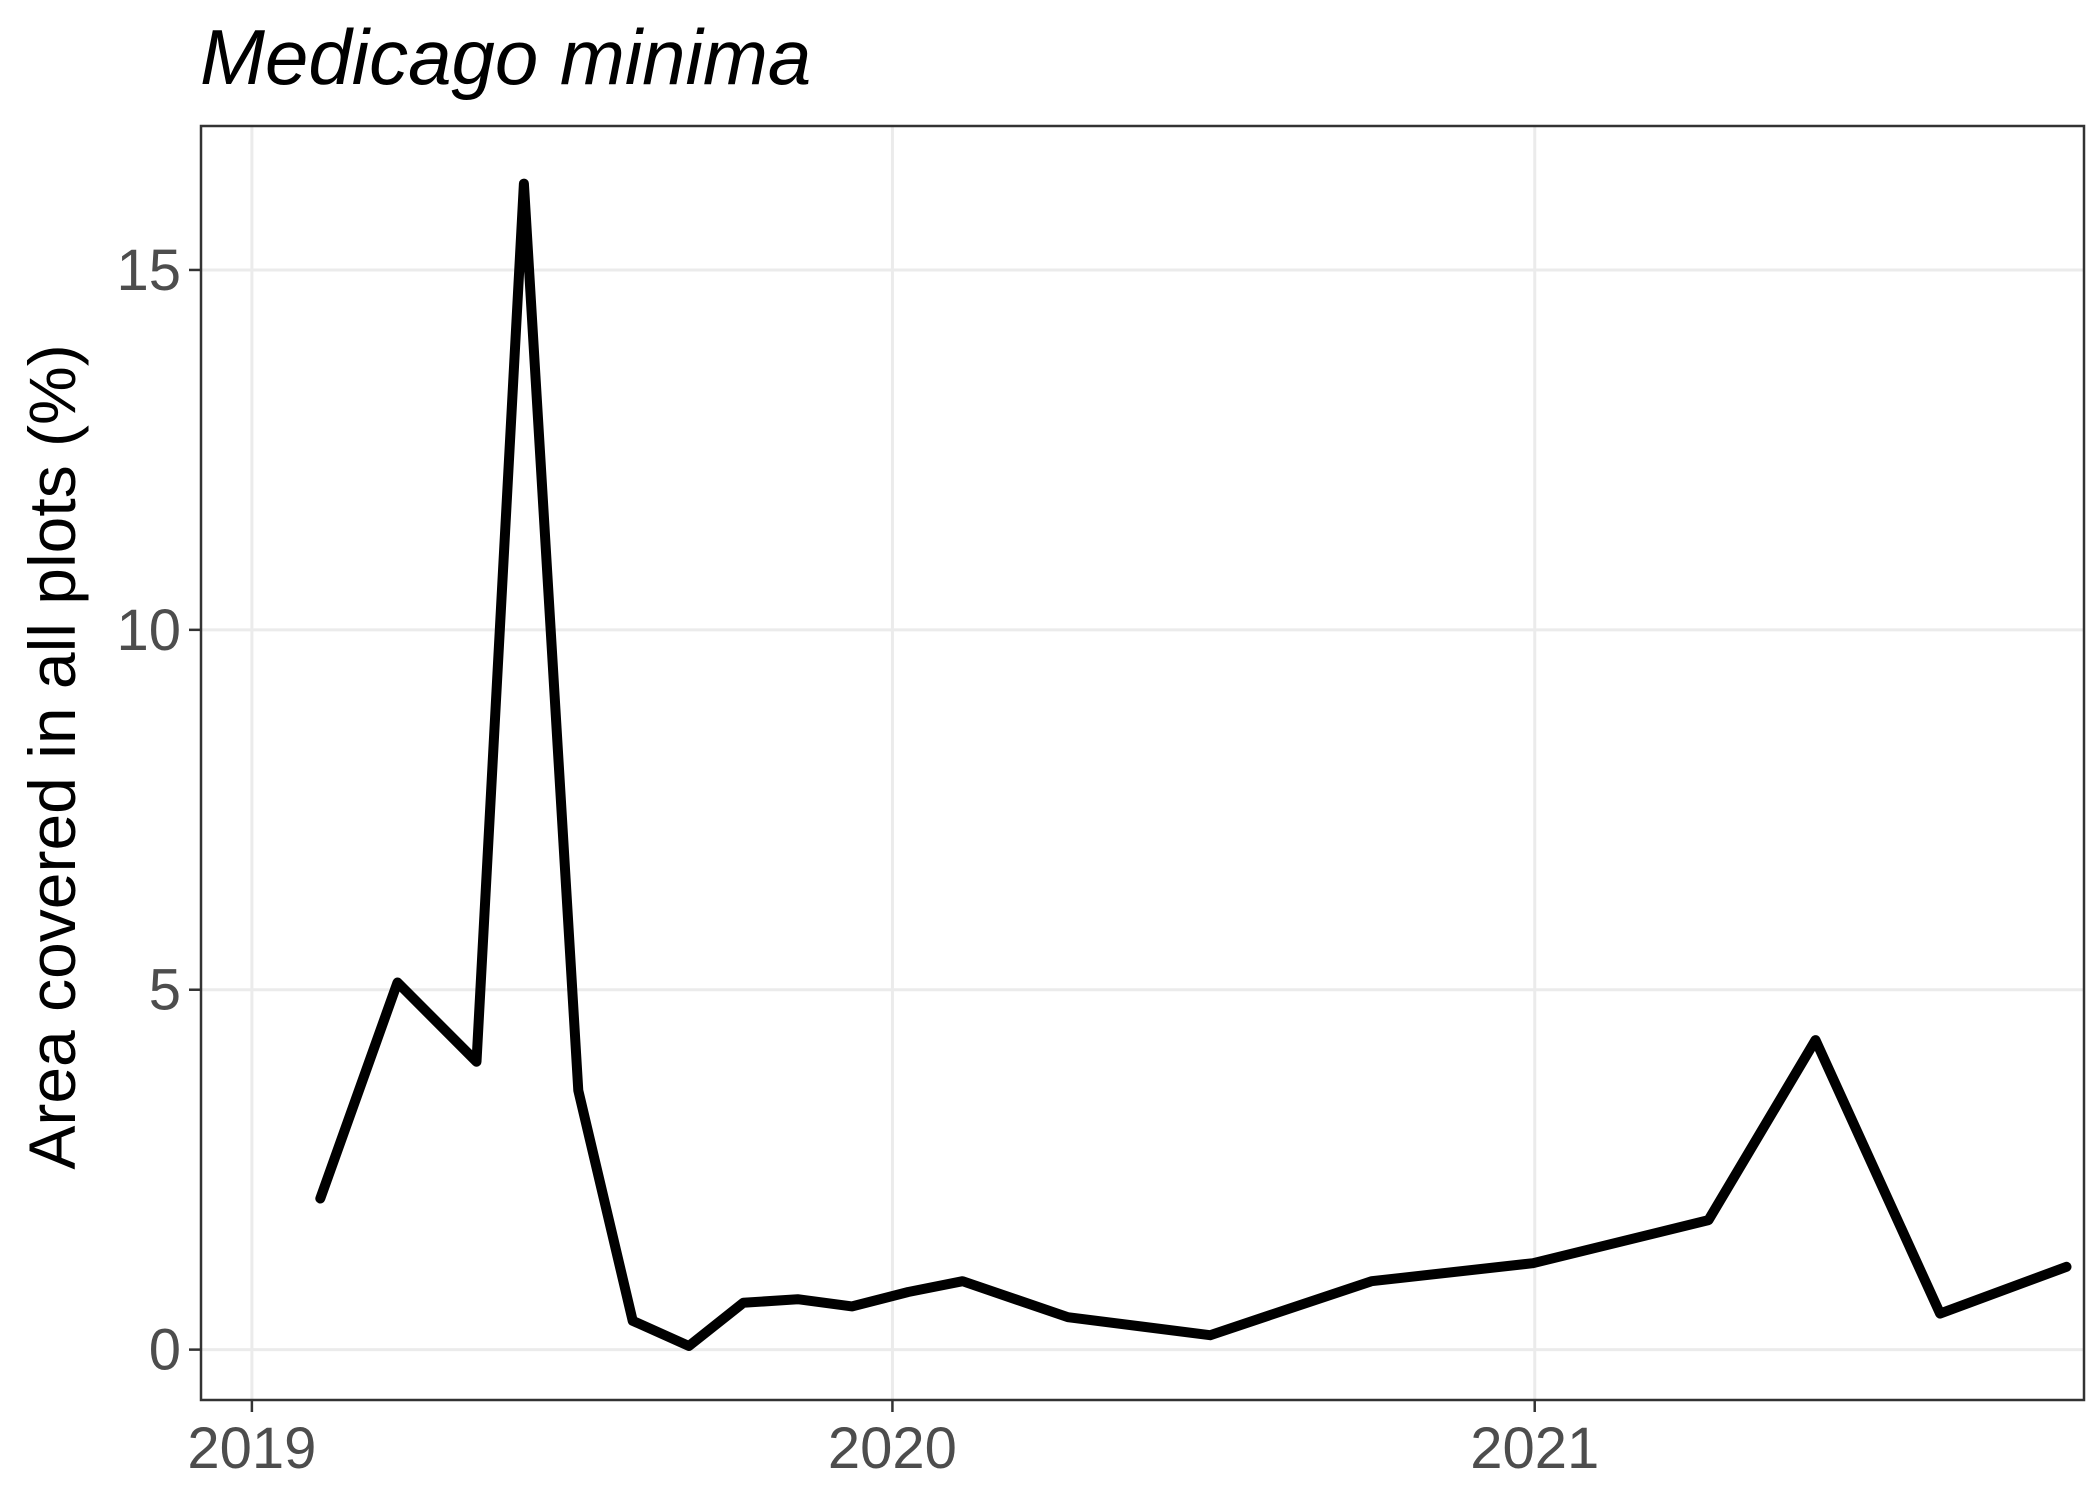 The width and height of the screenshot is (2100, 1500). Describe the element at coordinates (505, 57) in the screenshot. I see `chart-title: Medicago minima` at that location.